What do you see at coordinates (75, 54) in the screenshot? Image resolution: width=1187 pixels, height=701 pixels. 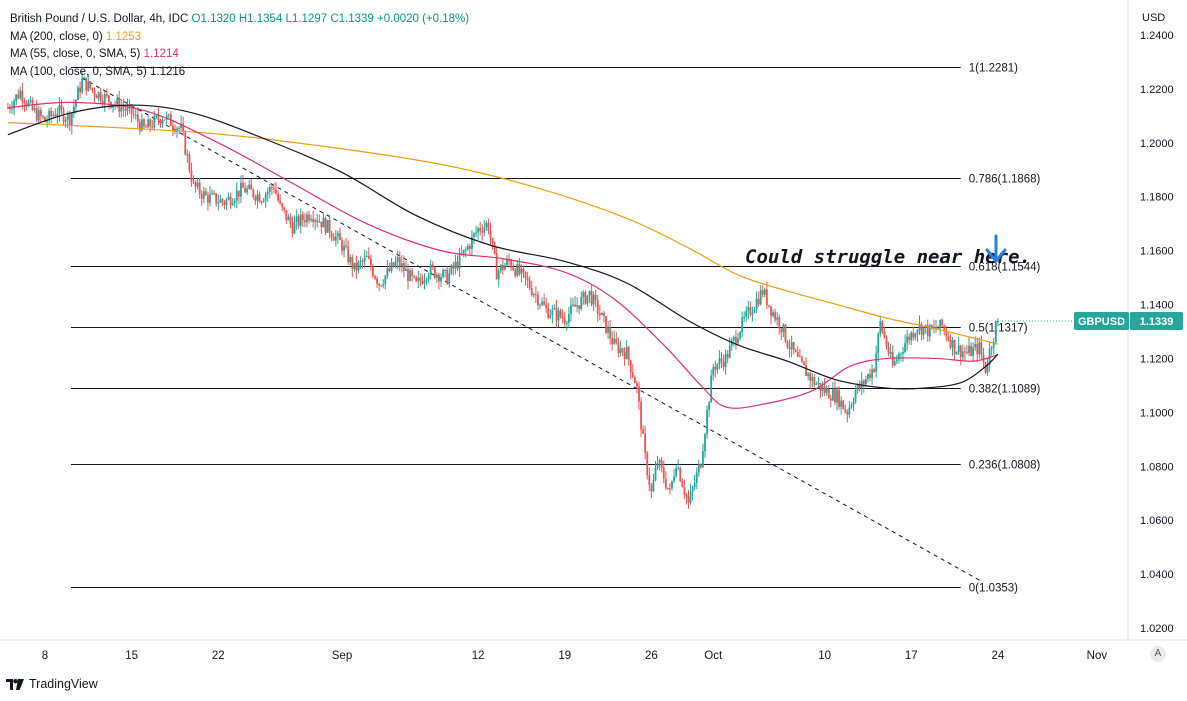 I see `legend-ma55-label: MA (55, close, 0, SMA, 5)` at bounding box center [75, 54].